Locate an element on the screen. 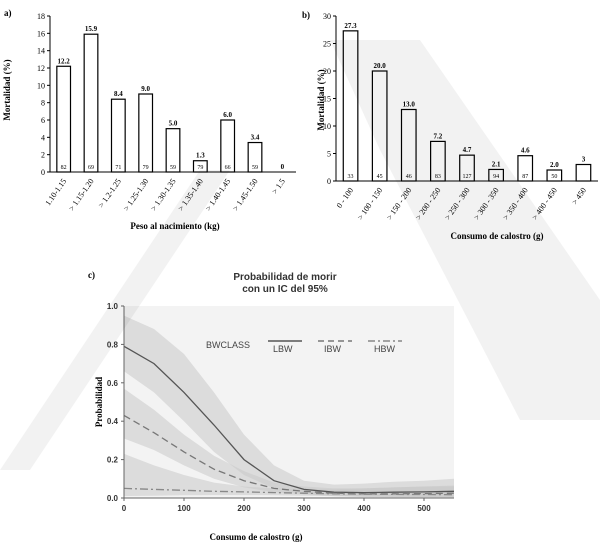 Image resolution: width=600 pixels, height=550 pixels. chart-a-y-tick-label: 2 is located at coordinates (43, 155).